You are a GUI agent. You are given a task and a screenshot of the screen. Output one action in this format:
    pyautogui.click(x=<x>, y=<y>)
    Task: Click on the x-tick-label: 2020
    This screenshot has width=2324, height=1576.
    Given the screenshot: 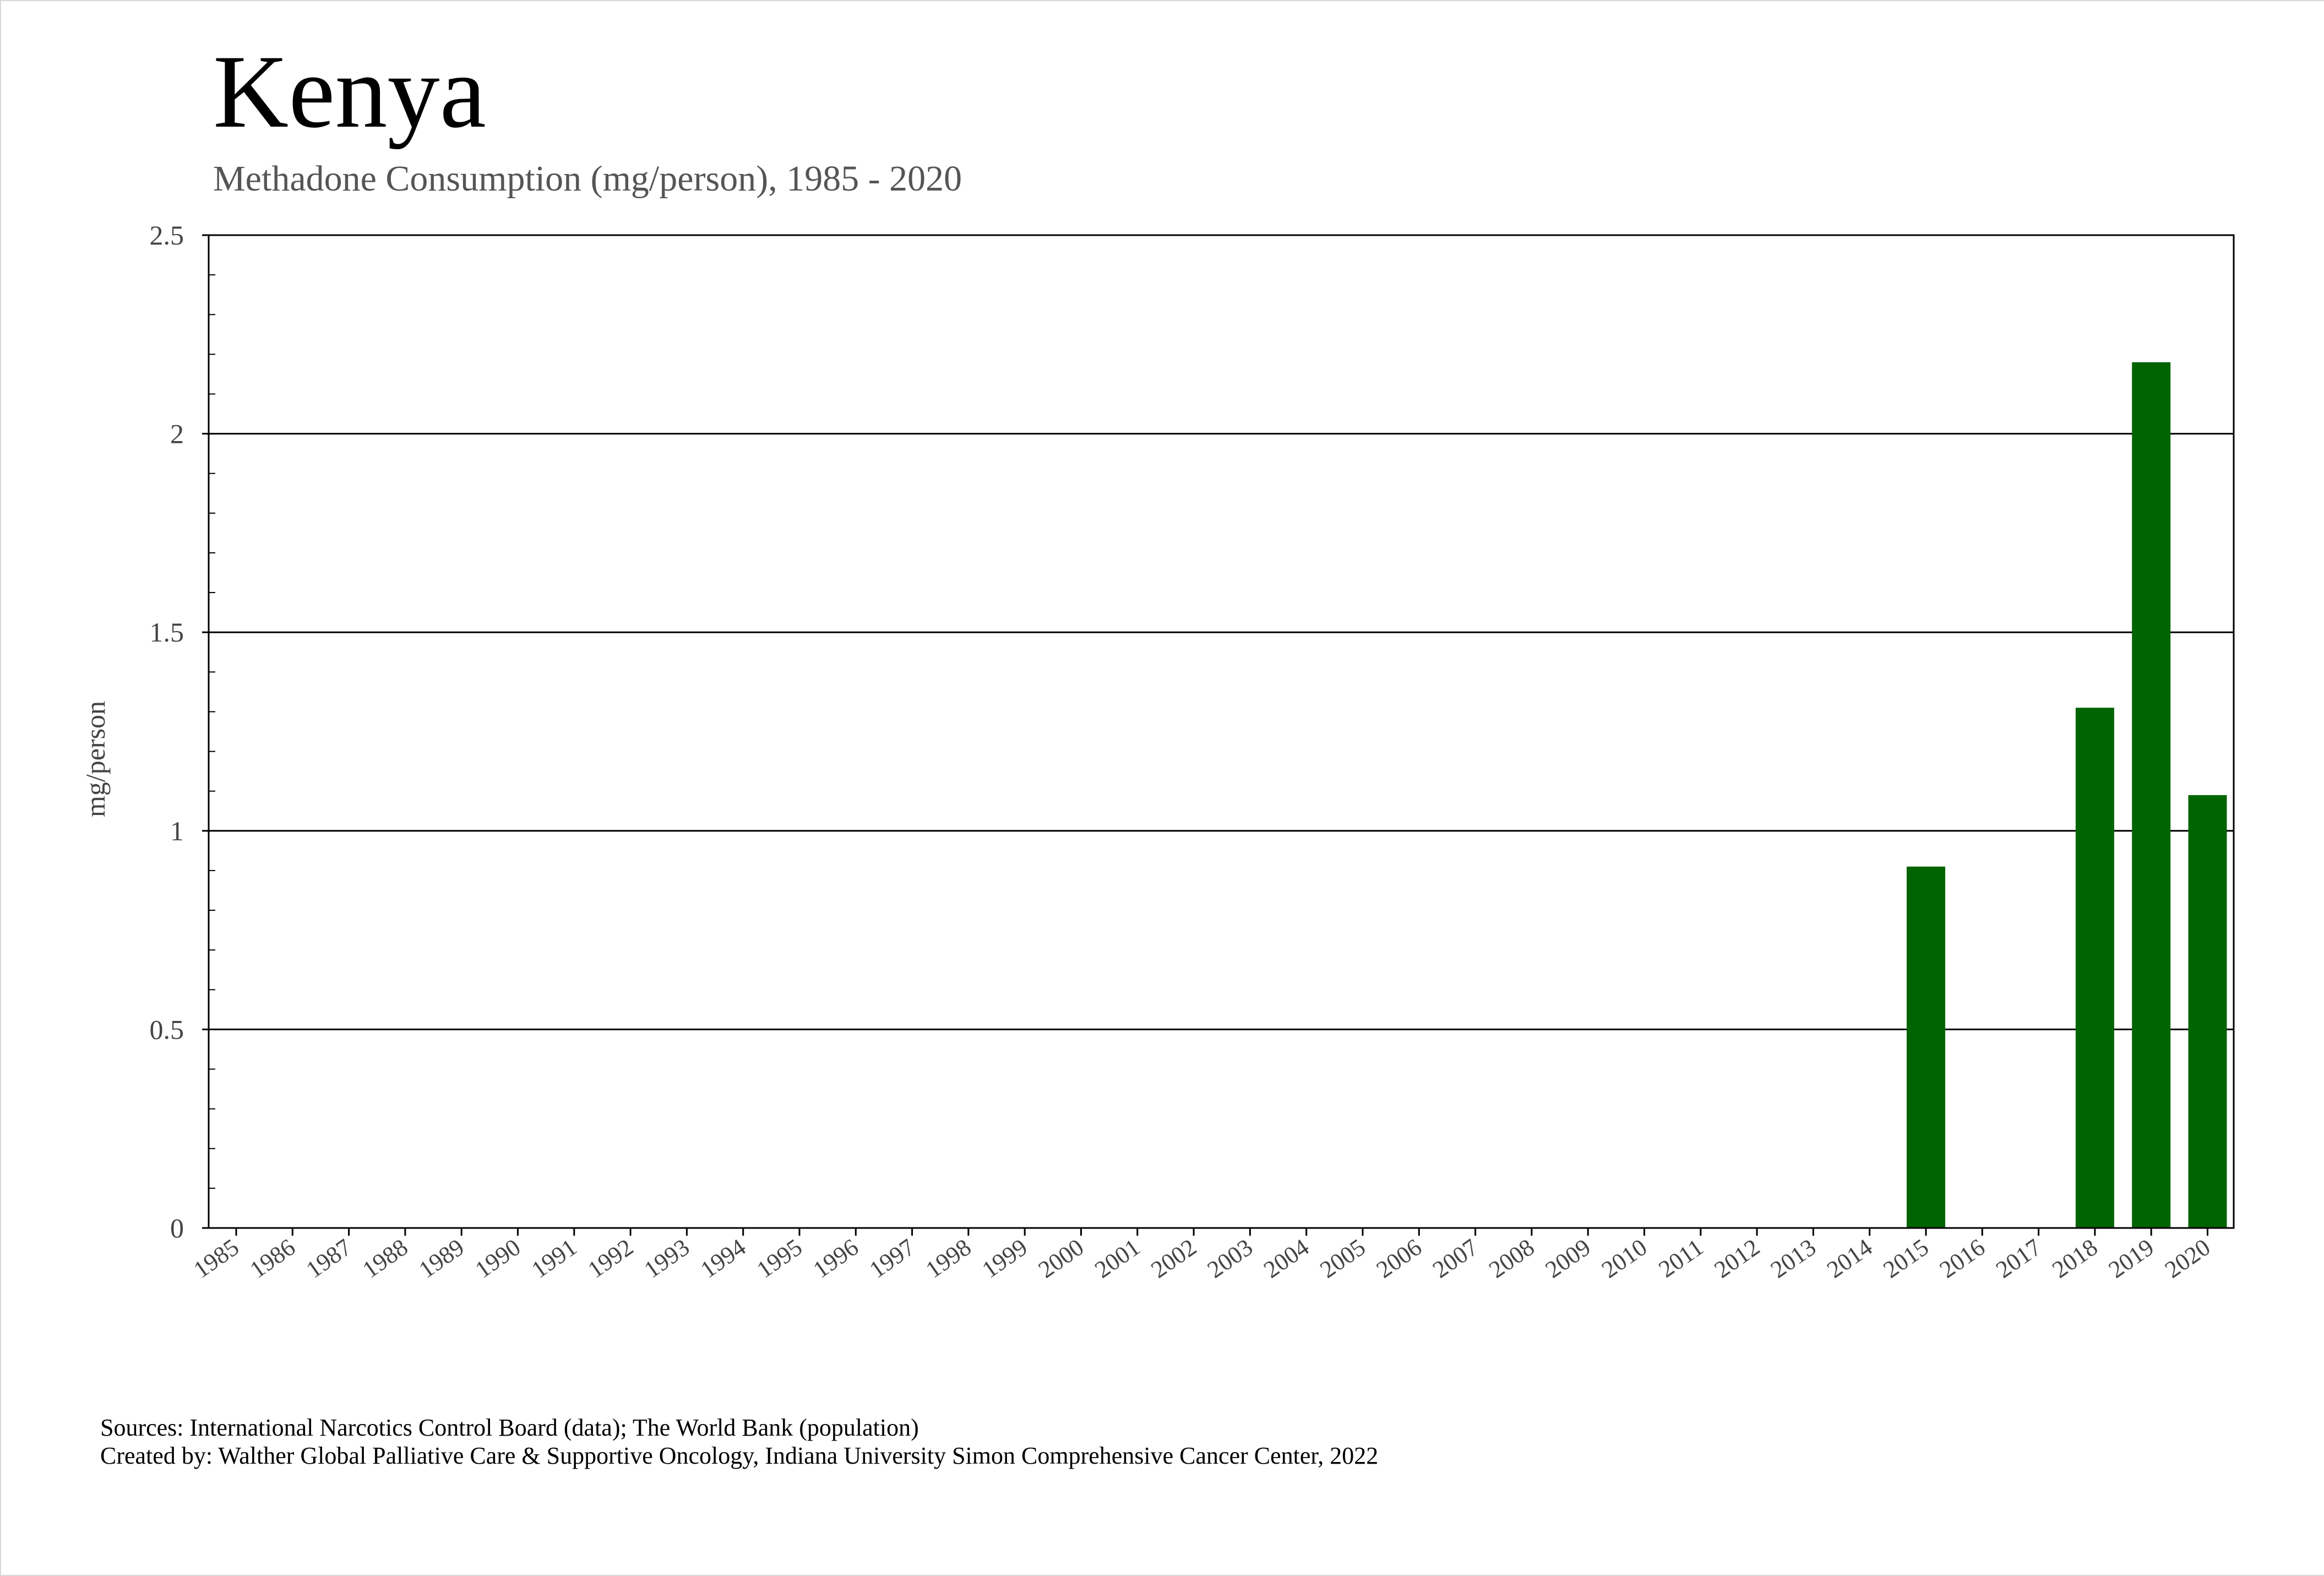 What is the action you would take?
    pyautogui.click(x=2187, y=1258)
    